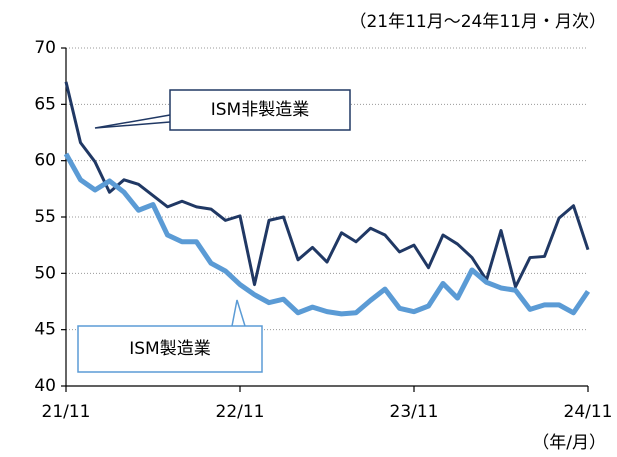 This screenshot has width=617, height=457. Describe the element at coordinates (588, 412) in the screenshot. I see `x-tick-label: 24/11` at that location.